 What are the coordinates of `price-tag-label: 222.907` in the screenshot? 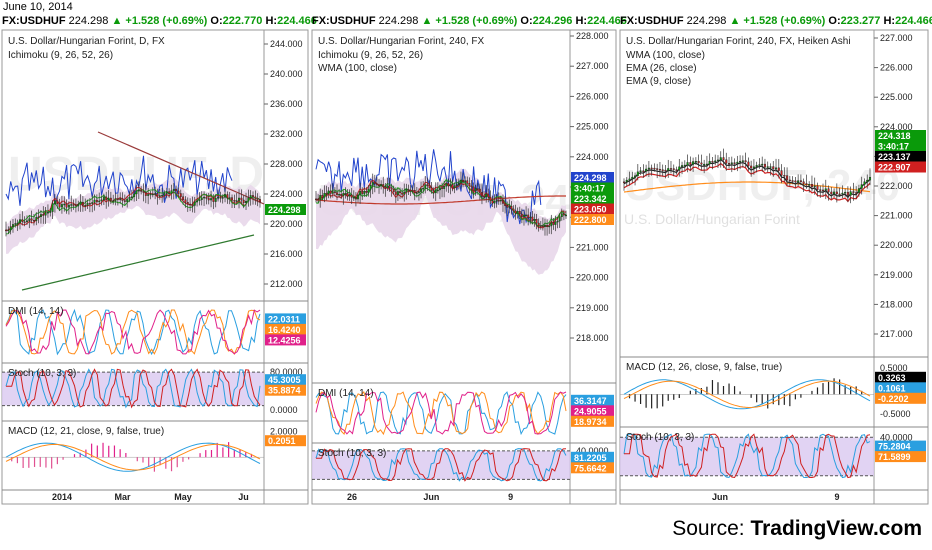 It's located at (894, 168).